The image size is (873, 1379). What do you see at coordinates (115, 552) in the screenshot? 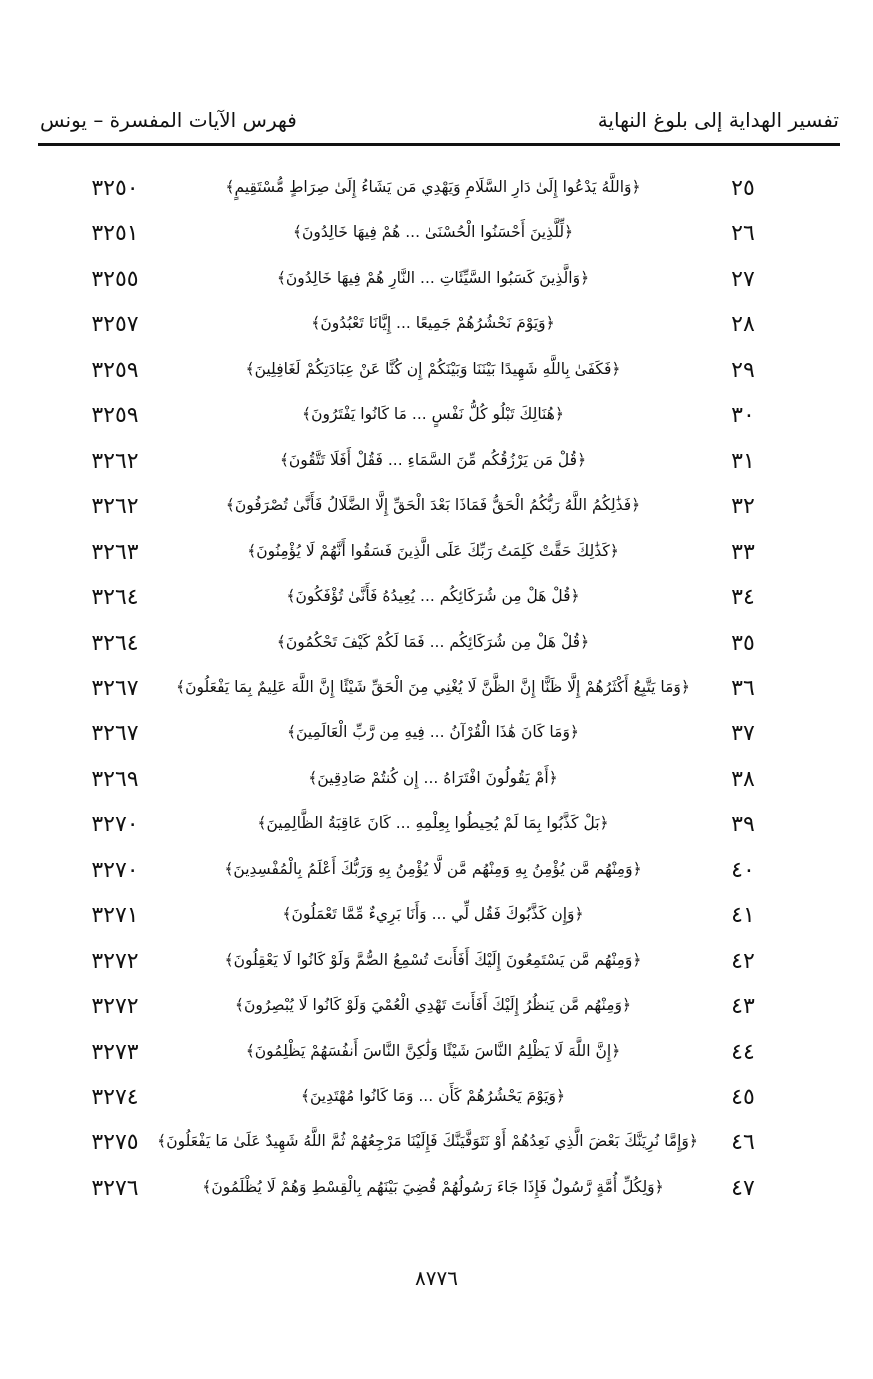
I see `page-reference: ٣٢٦٣` at bounding box center [115, 552].